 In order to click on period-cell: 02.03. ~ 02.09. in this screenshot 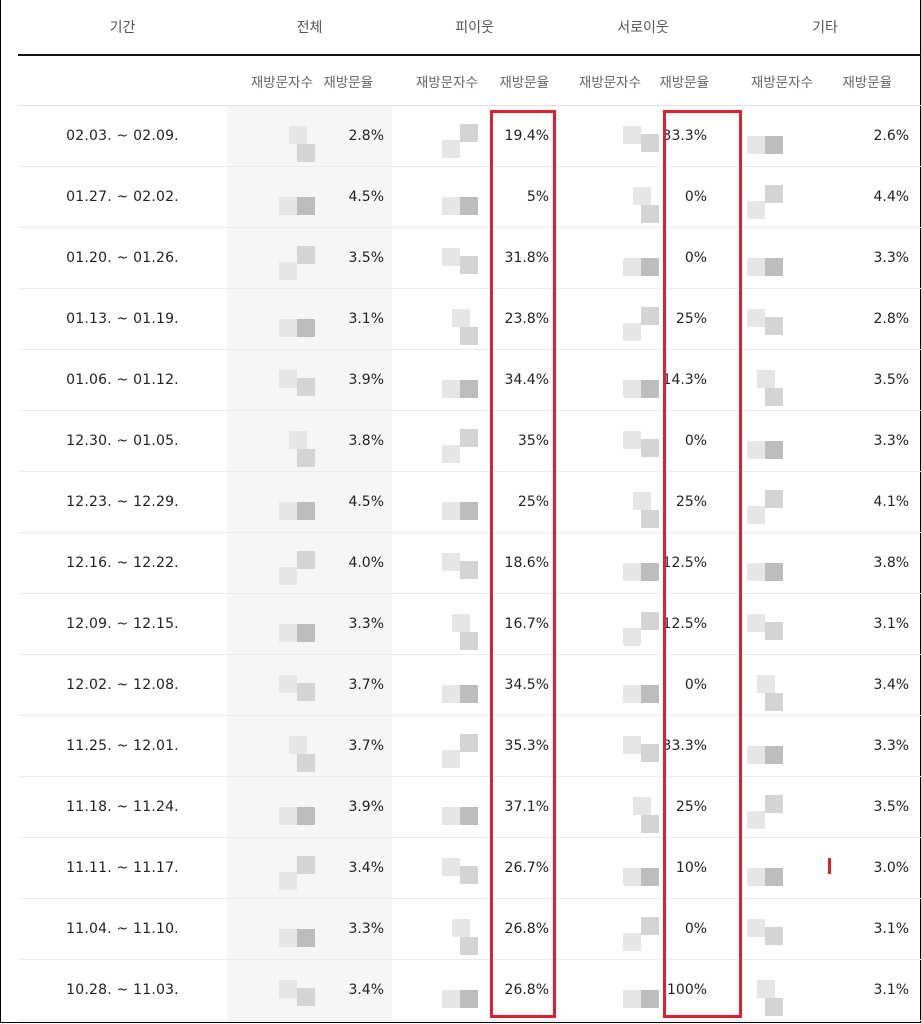, I will do `click(122, 136)`.